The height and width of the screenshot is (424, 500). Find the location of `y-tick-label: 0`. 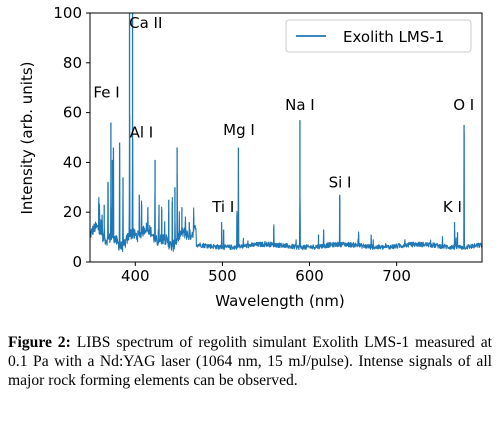

y-tick-label: 0 is located at coordinates (77, 262).